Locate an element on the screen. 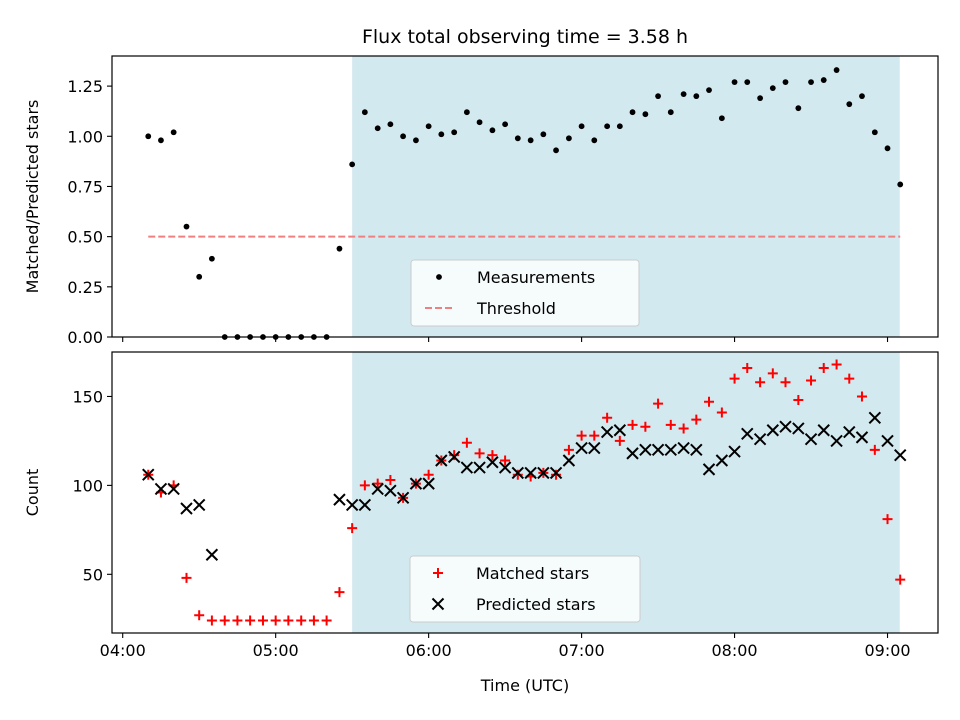 The height and width of the screenshot is (720, 960). legend-box is located at coordinates (525, 293).